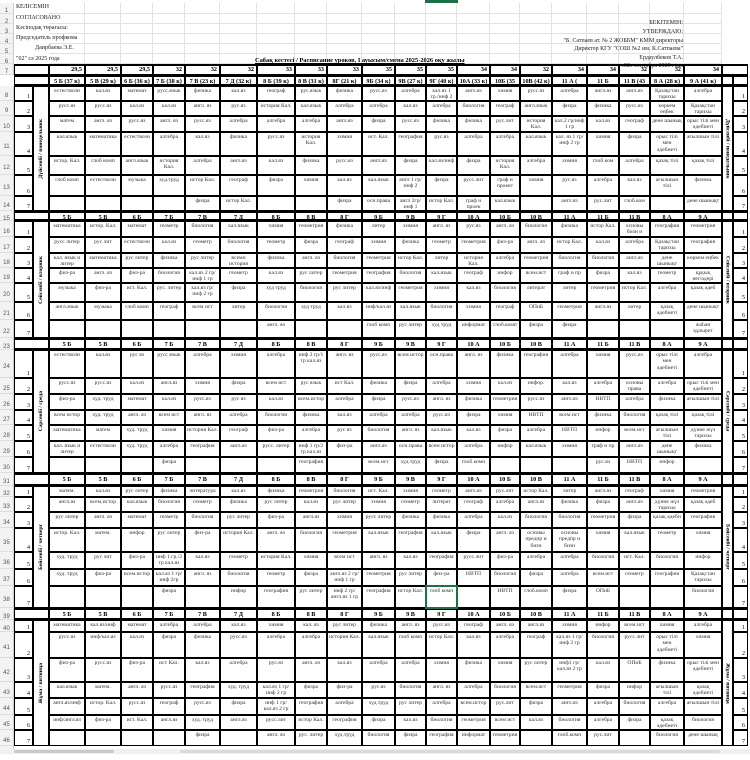 The height and width of the screenshot is (760, 750). I want to click on lesson-cell: НВТП, so click(473, 577).